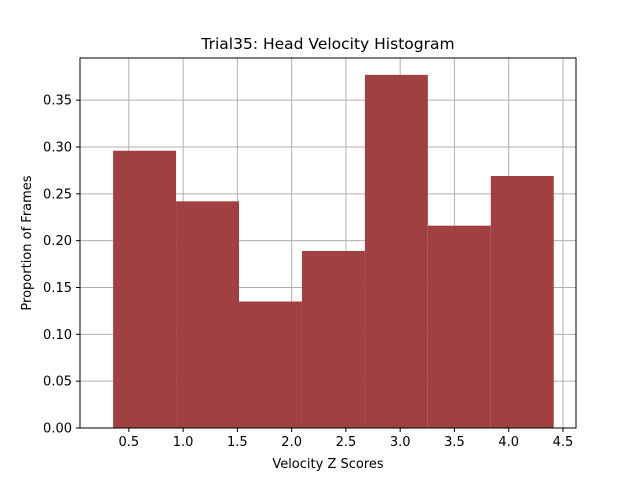 This screenshot has height=480, width=640. Describe the element at coordinates (57, 335) in the screenshot. I see `y-tick-label: 0.10` at that location.